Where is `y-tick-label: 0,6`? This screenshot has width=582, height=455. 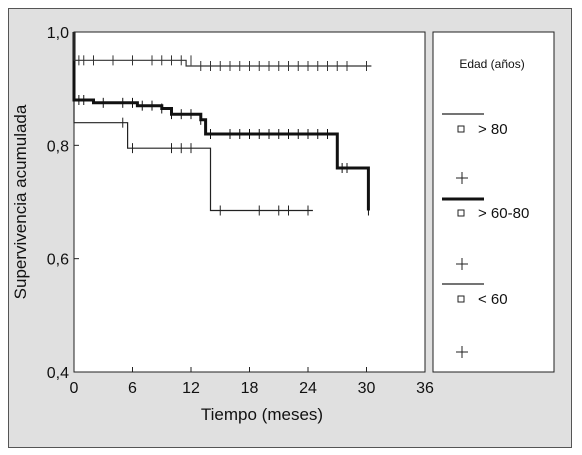 y-tick-label: 0,6 is located at coordinates (58, 260).